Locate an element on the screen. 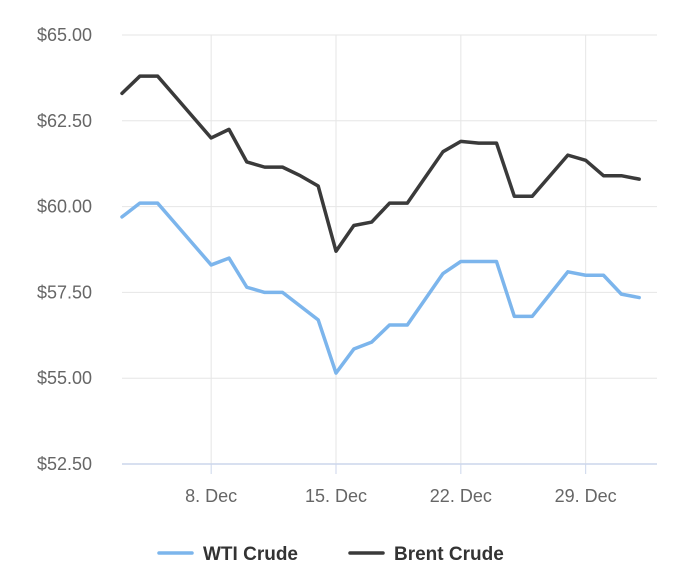  y-tick-label: $65.00 is located at coordinates (64, 35).